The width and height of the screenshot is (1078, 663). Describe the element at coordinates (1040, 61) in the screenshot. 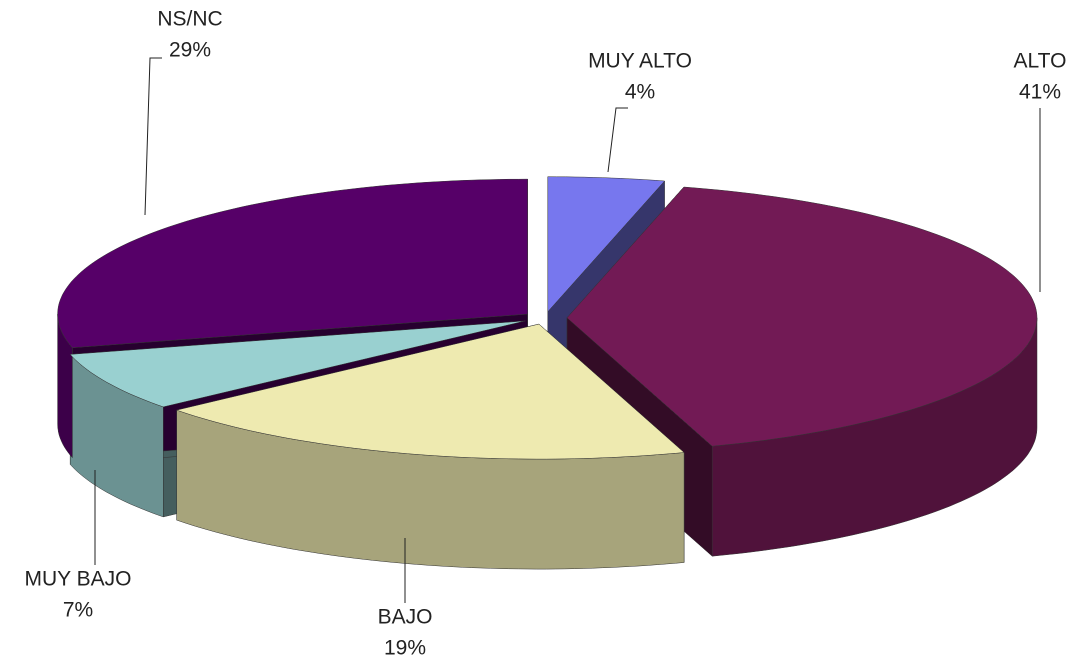

I see `slice-label: ALTO` at that location.